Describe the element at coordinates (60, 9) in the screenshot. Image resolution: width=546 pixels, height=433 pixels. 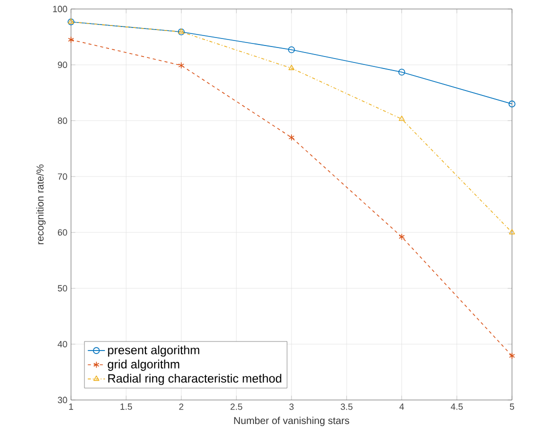
I see `y-tick-label: 100` at that location.